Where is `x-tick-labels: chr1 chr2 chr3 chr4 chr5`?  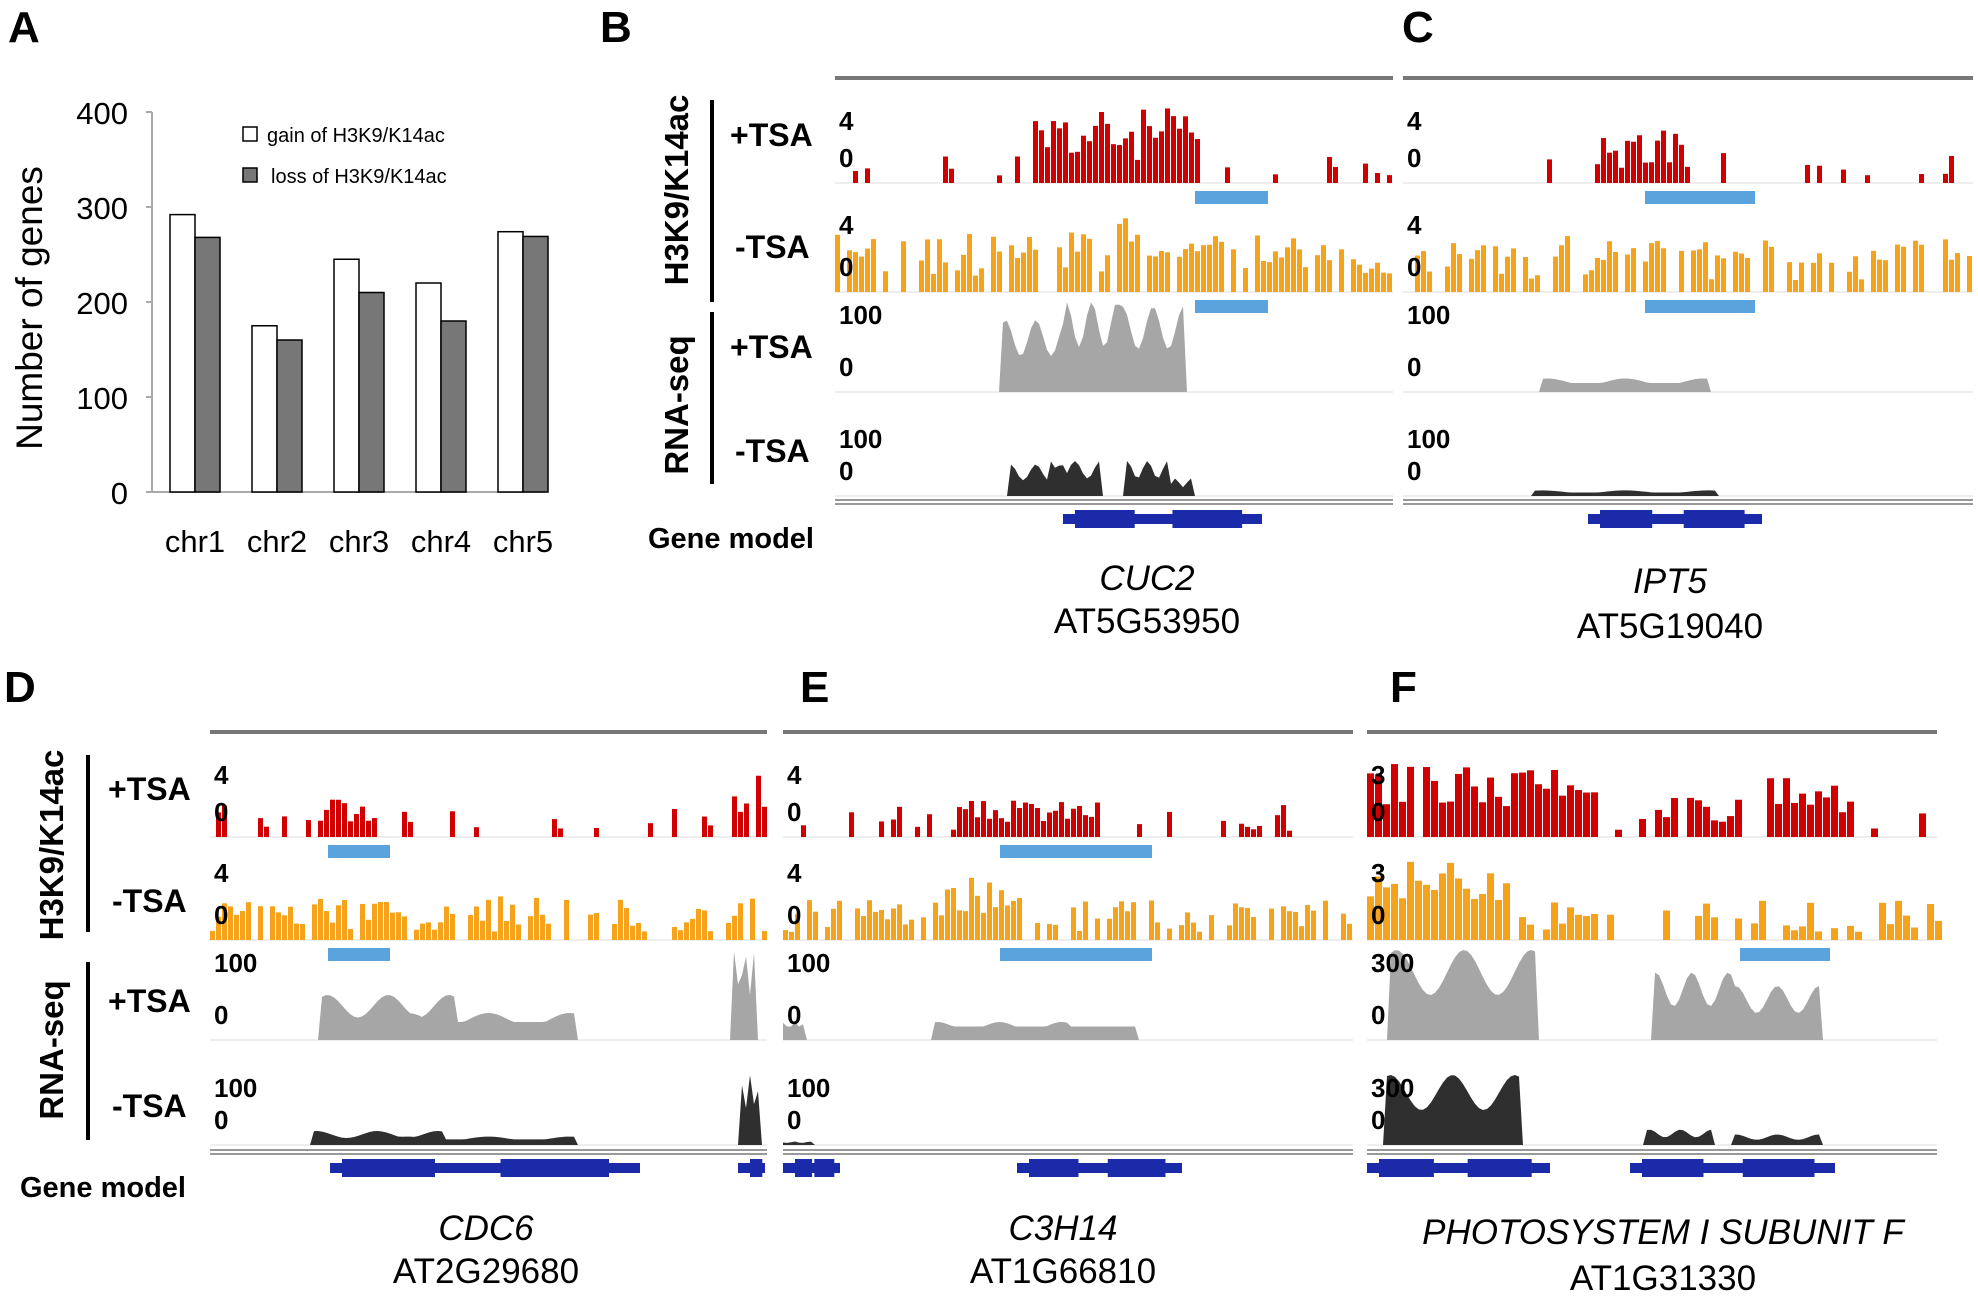 x-tick-labels: chr1 chr2 chr3 chr4 chr5 is located at coordinates (359, 541).